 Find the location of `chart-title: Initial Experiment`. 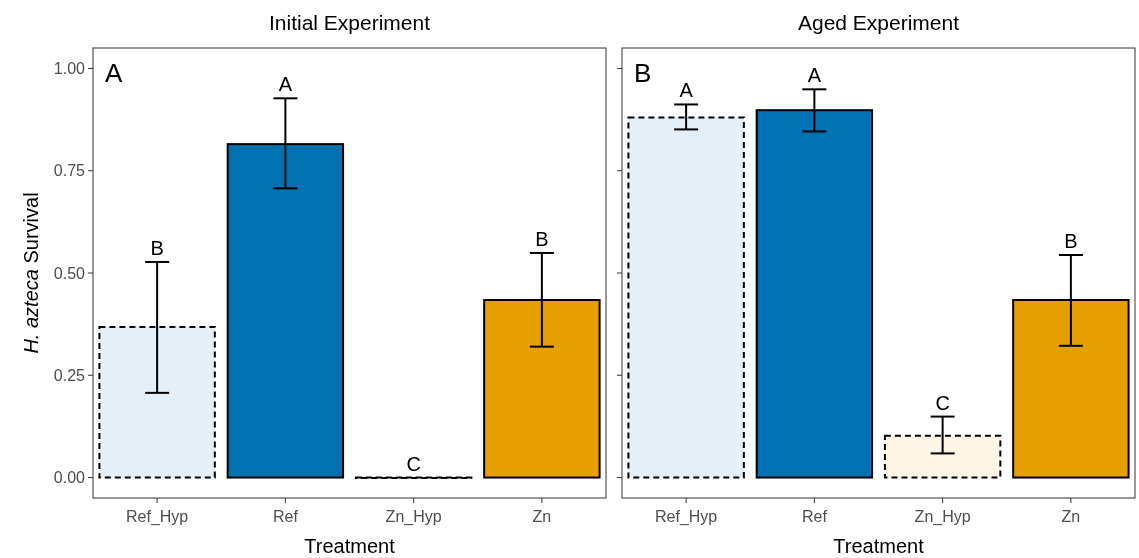

chart-title: Initial Experiment is located at coordinates (349, 22).